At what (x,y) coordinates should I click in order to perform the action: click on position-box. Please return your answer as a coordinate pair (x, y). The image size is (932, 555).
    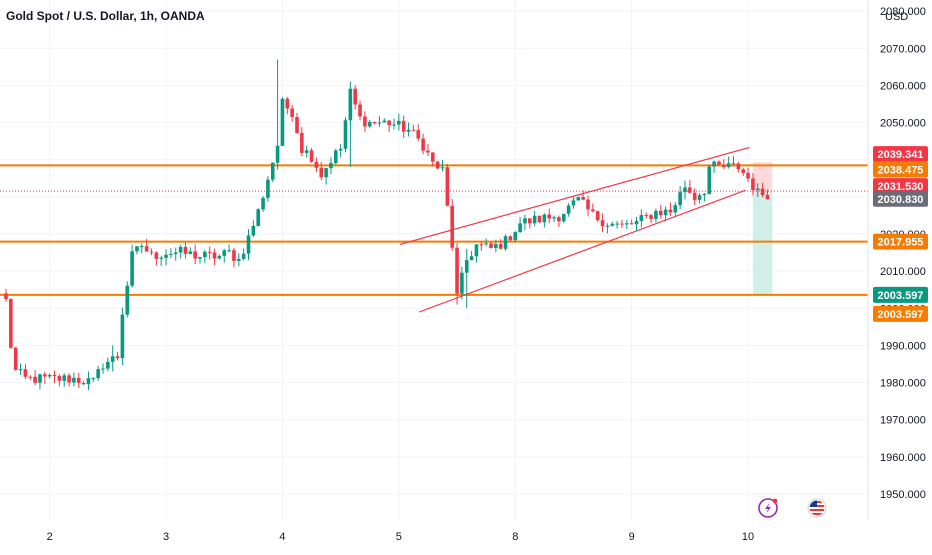
    Looking at the image, I should click on (762, 228).